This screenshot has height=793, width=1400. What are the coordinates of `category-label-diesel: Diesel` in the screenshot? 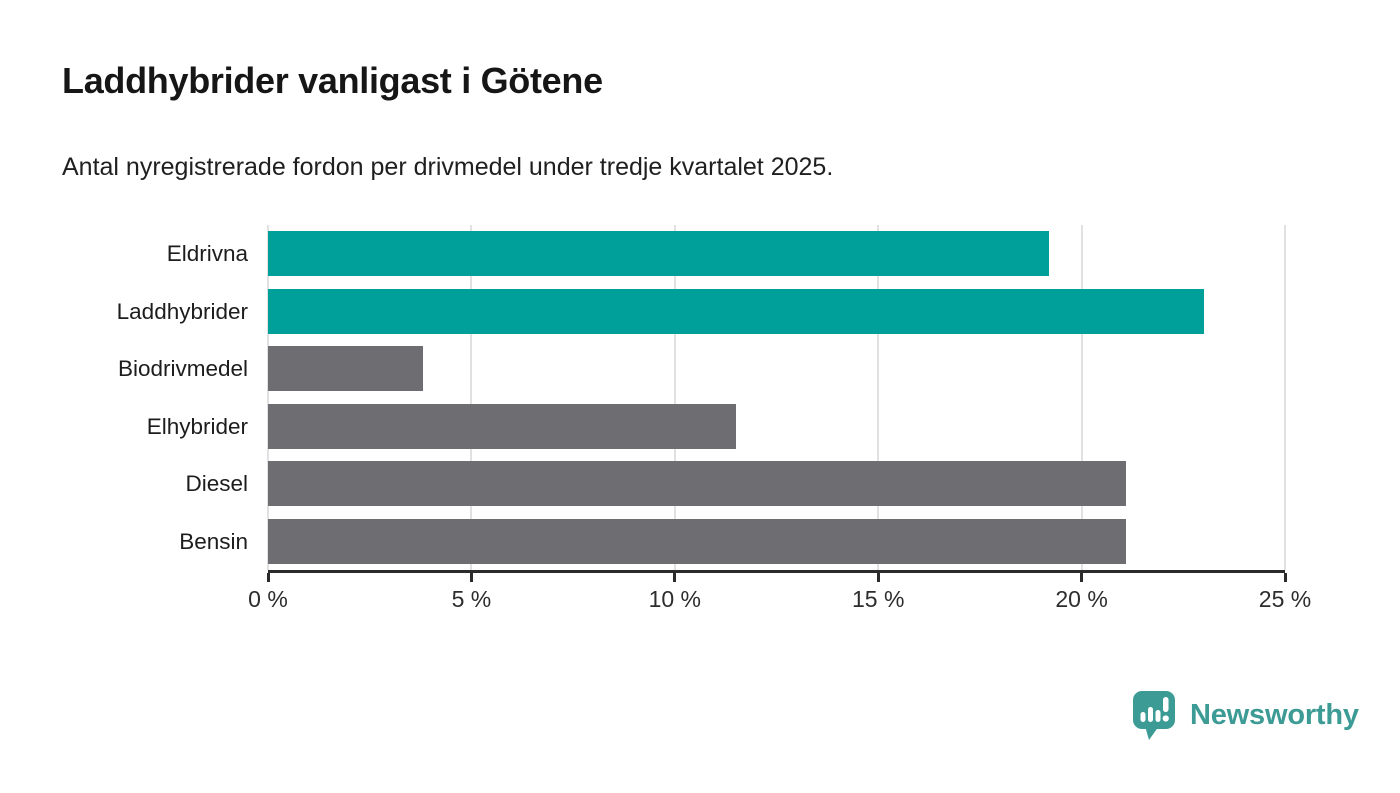 It's located at (216, 484).